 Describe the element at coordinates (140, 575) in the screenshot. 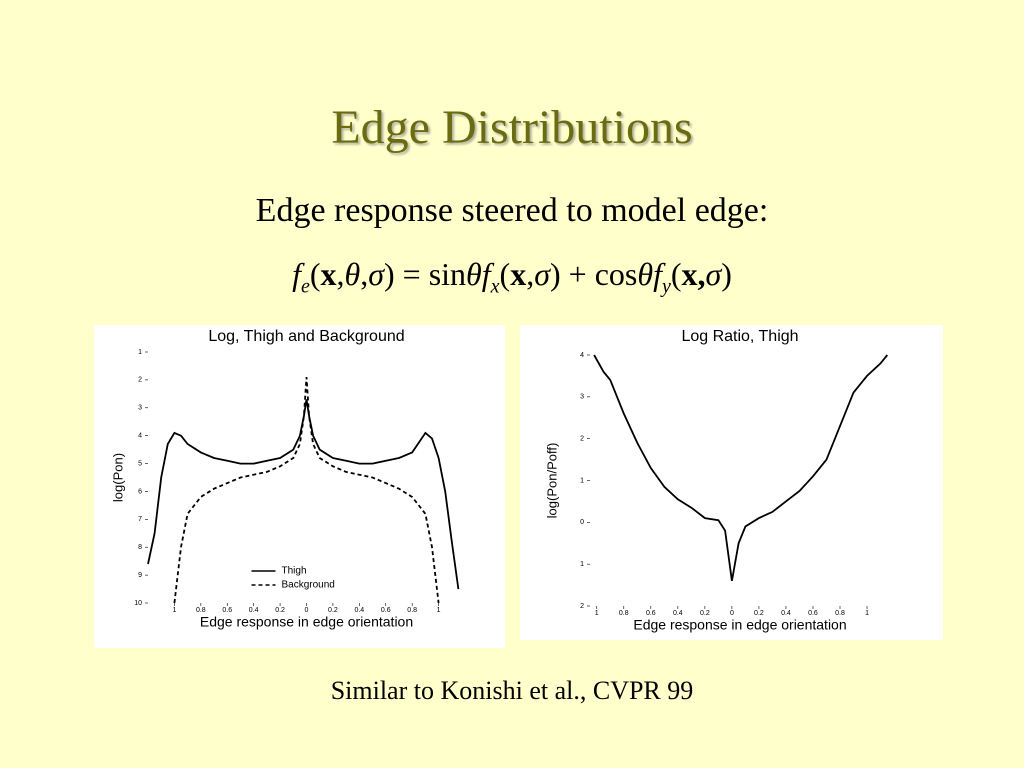

I see `y-tick-label: 9` at that location.